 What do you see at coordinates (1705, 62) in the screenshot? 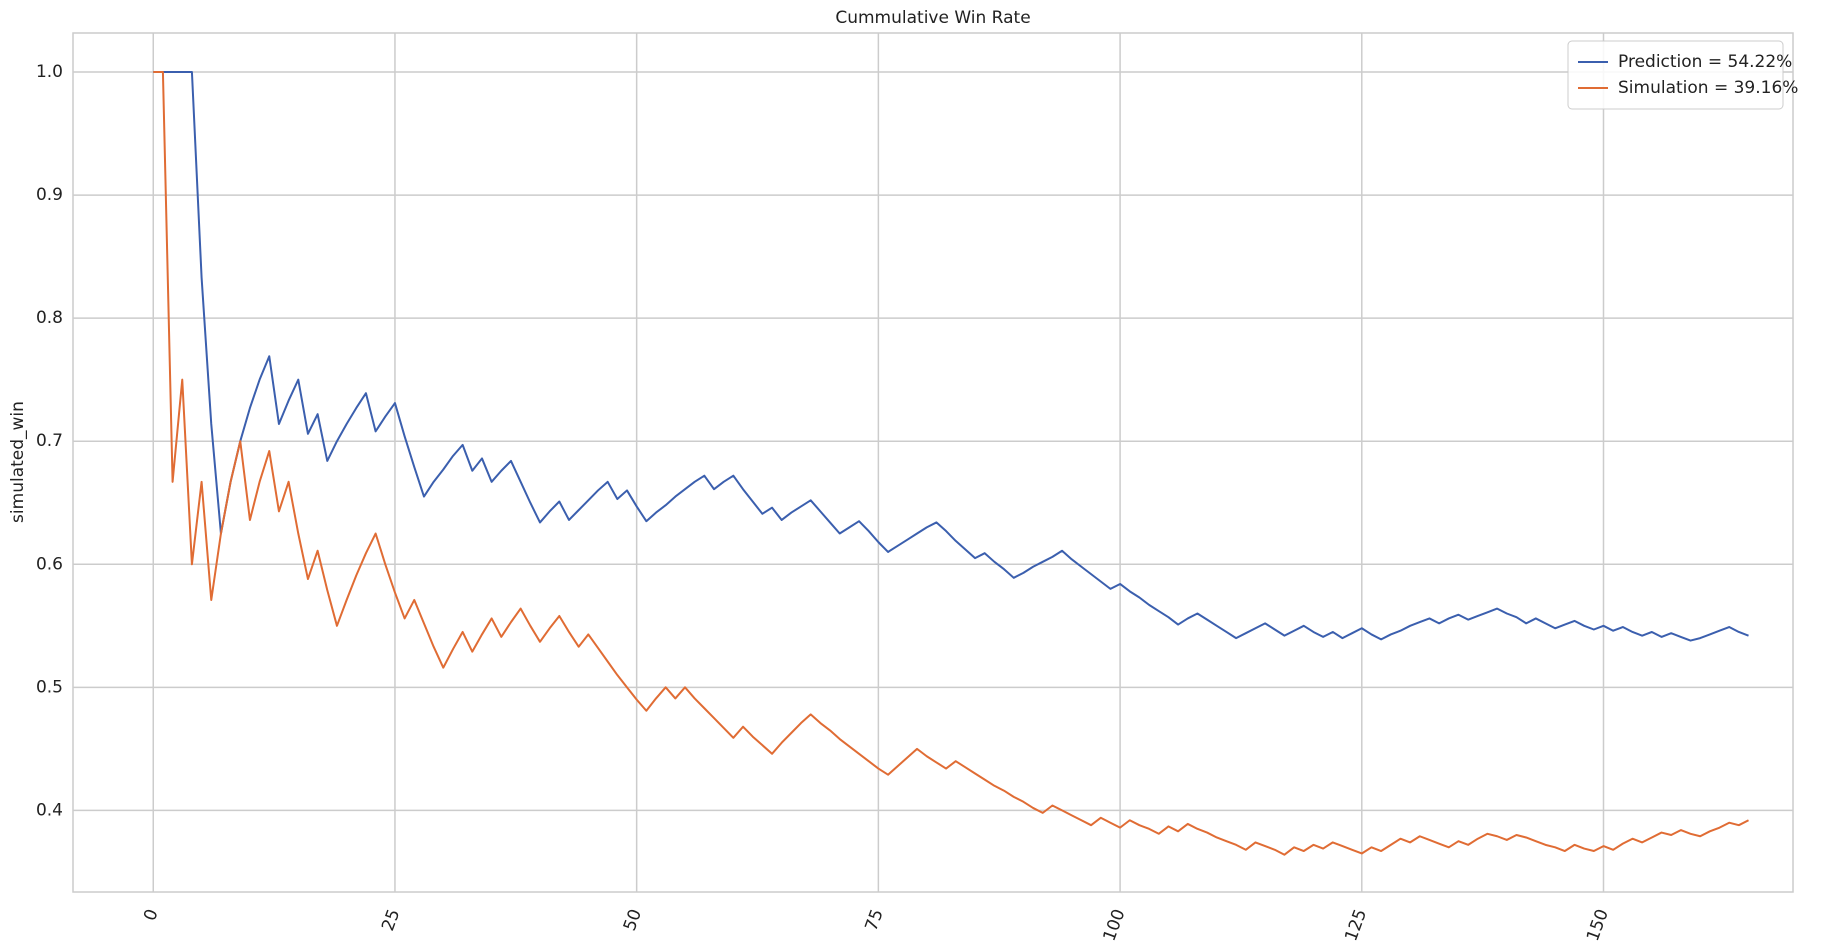
I see `legend-label: Prediction = 54.22%` at bounding box center [1705, 62].